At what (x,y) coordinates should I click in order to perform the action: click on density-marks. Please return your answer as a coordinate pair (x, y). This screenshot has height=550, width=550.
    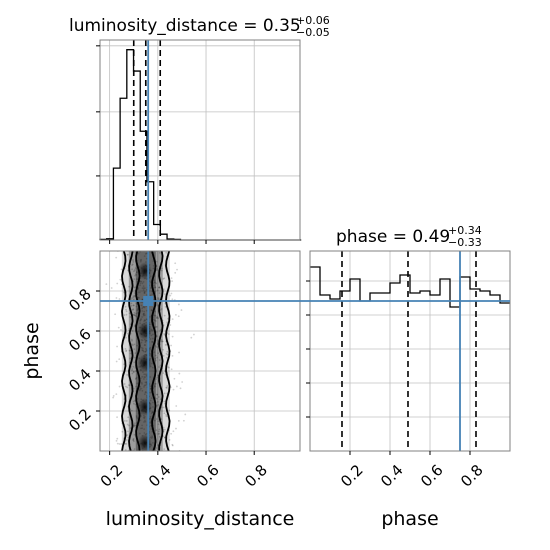
    Looking at the image, I should click on (150, 351).